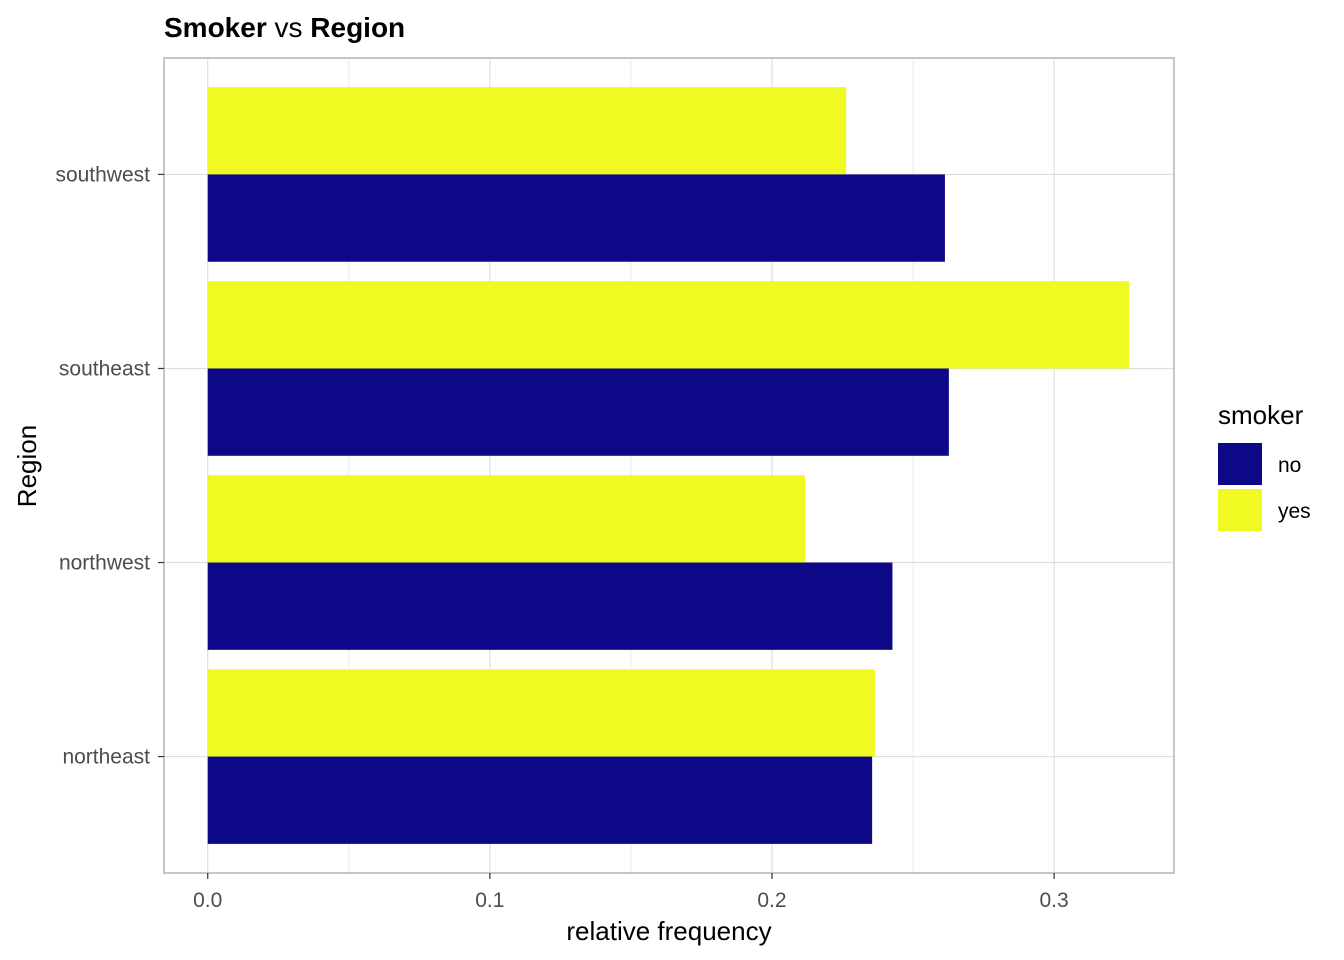  I want to click on bar-yes-southeast, so click(668, 325).